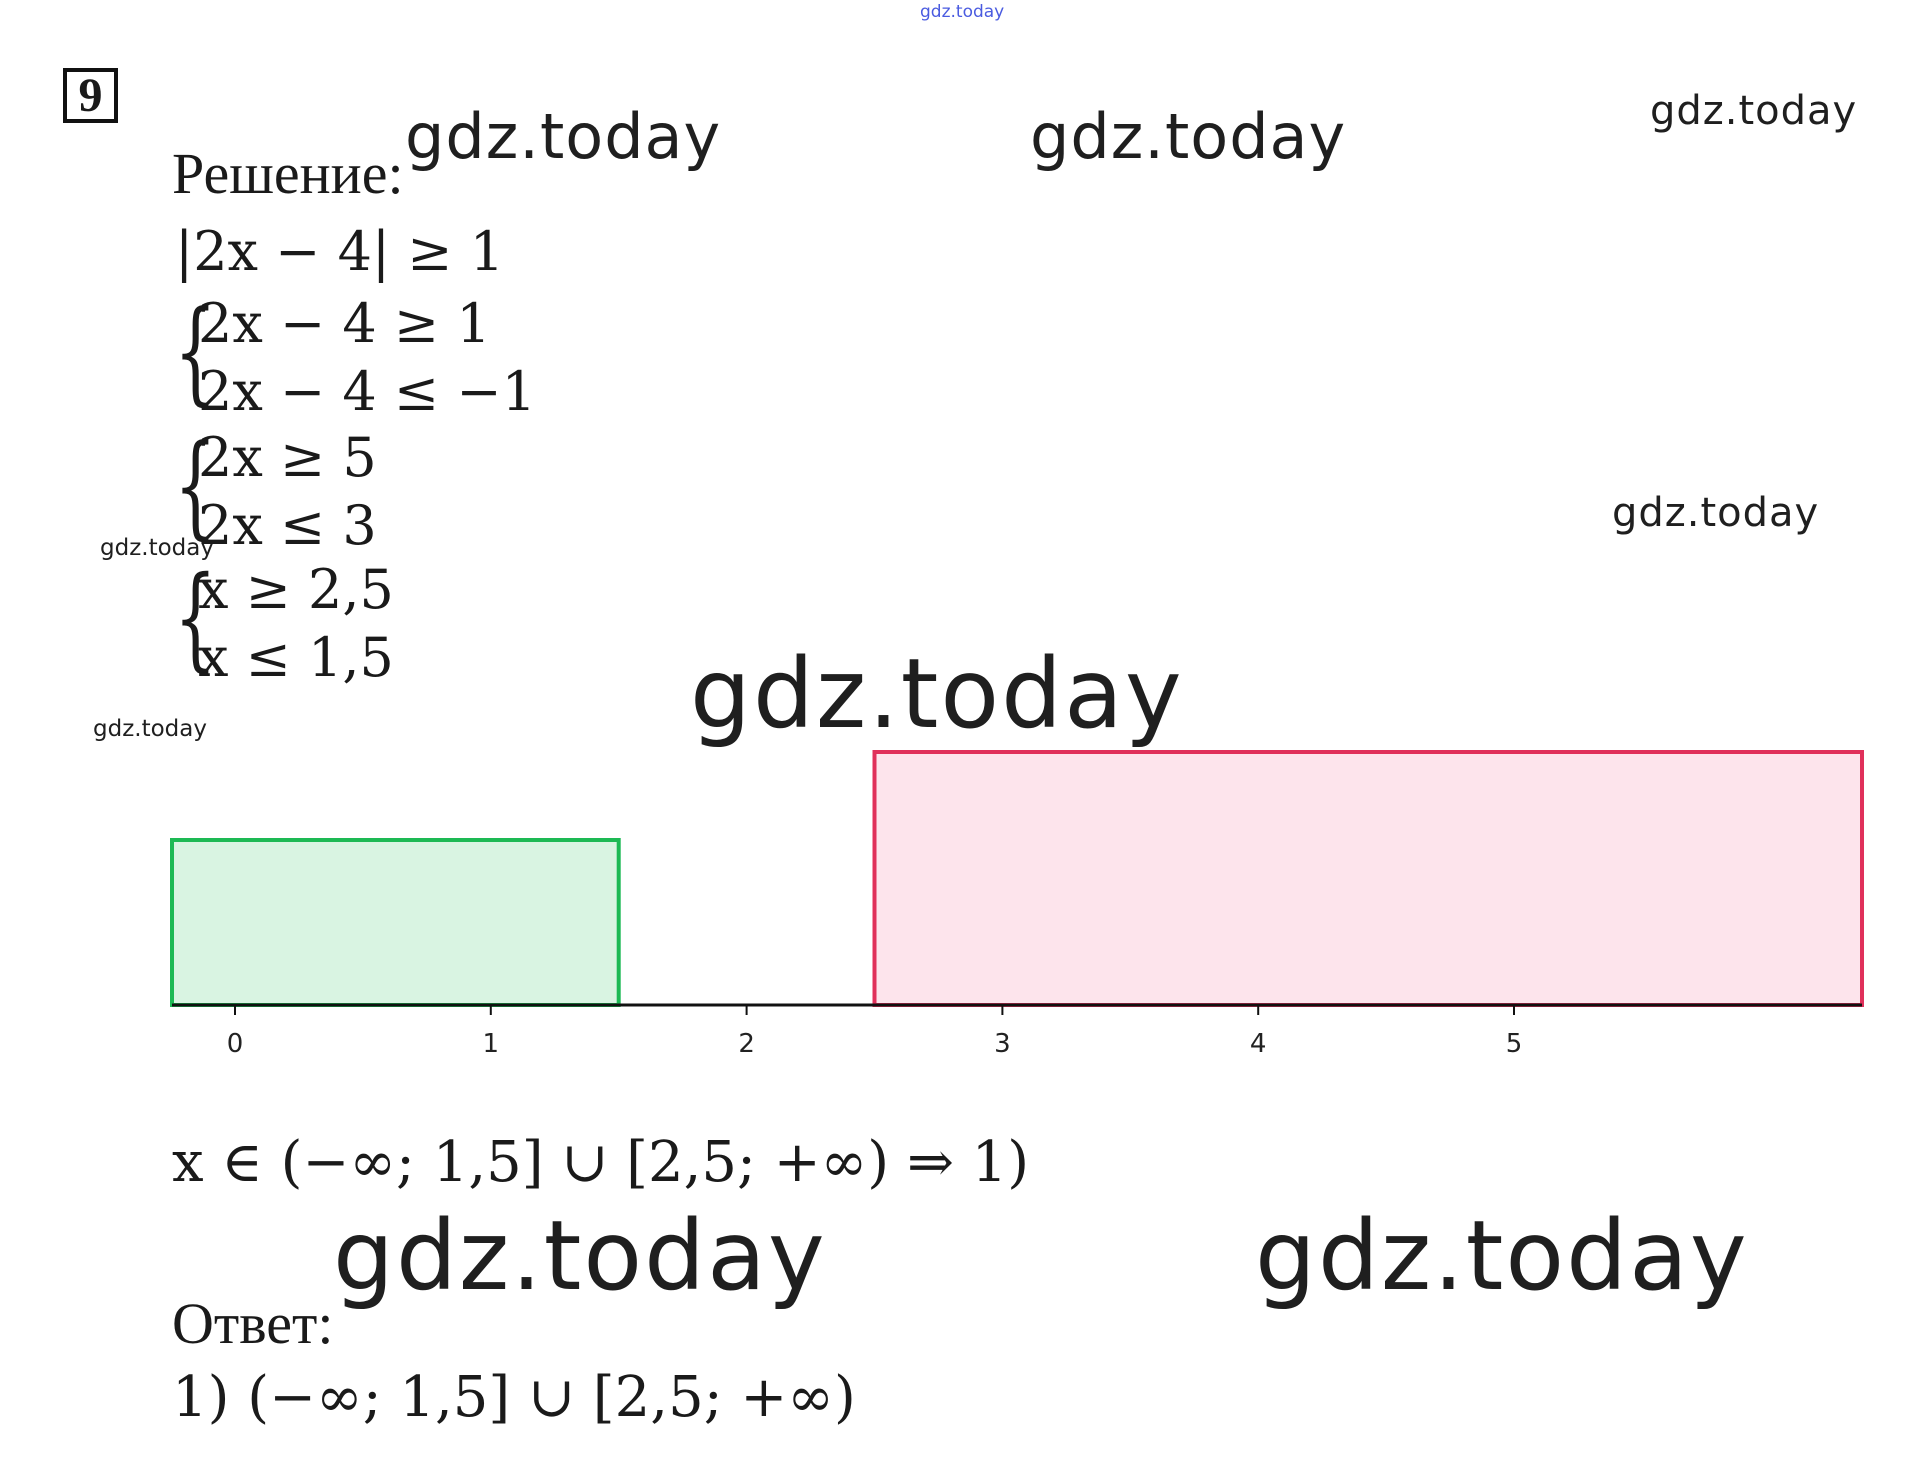 The height and width of the screenshot is (1457, 1905). Describe the element at coordinates (288, 173) in the screenshot. I see `solution-label: Решение:` at that location.